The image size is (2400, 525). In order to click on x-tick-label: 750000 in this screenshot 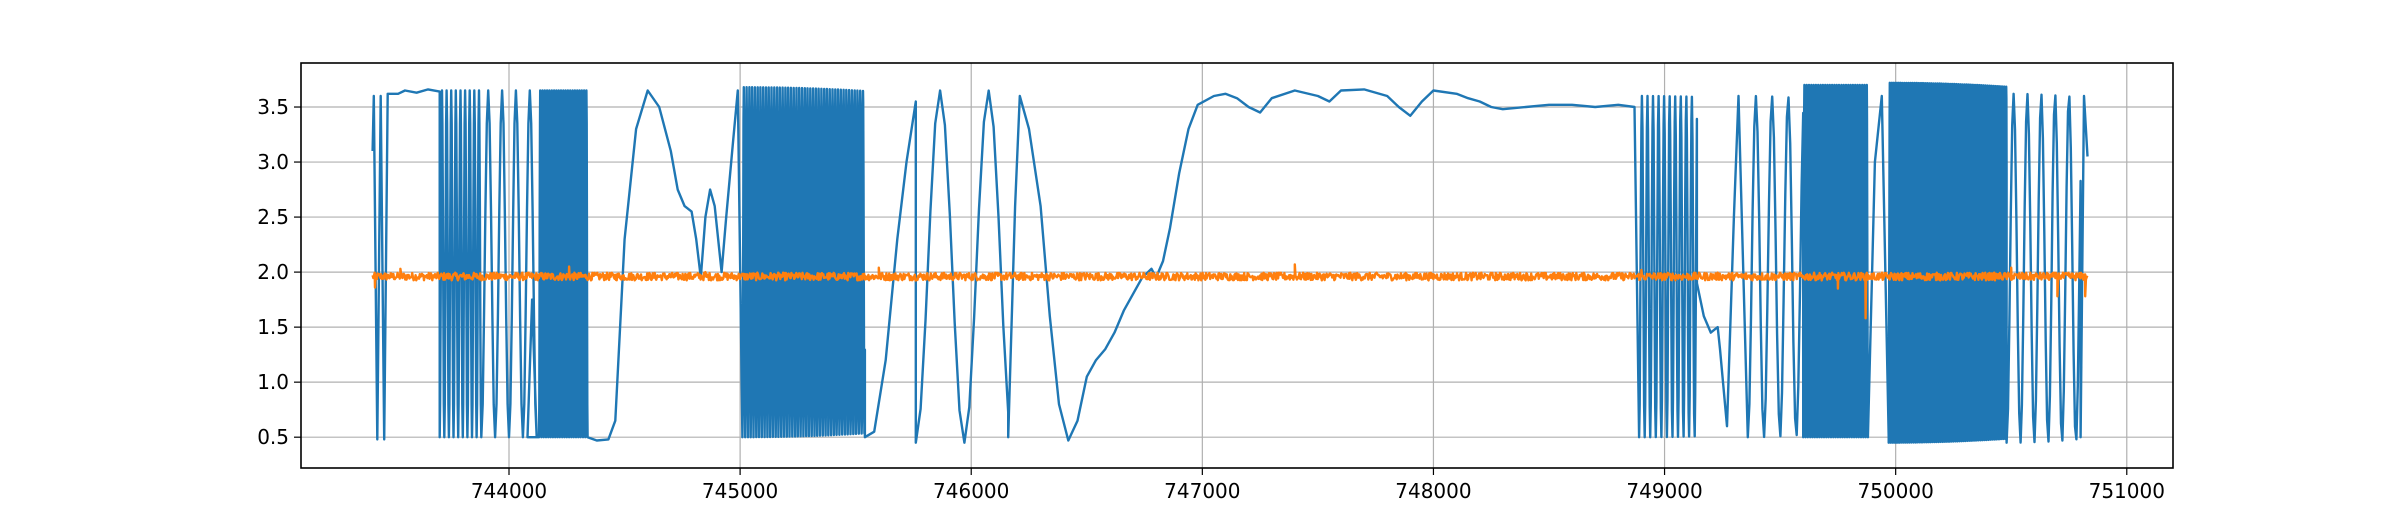, I will do `click(1895, 491)`.